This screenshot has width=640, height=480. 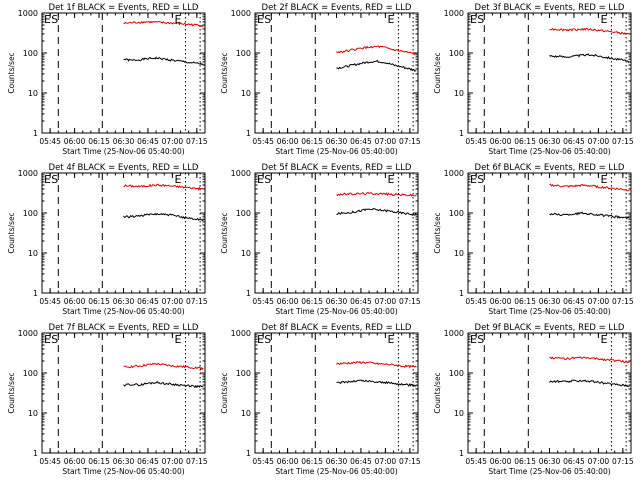 What do you see at coordinates (550, 328) in the screenshot?
I see `panel-title: Det 9f BLACK = Events, RED = LLD` at bounding box center [550, 328].